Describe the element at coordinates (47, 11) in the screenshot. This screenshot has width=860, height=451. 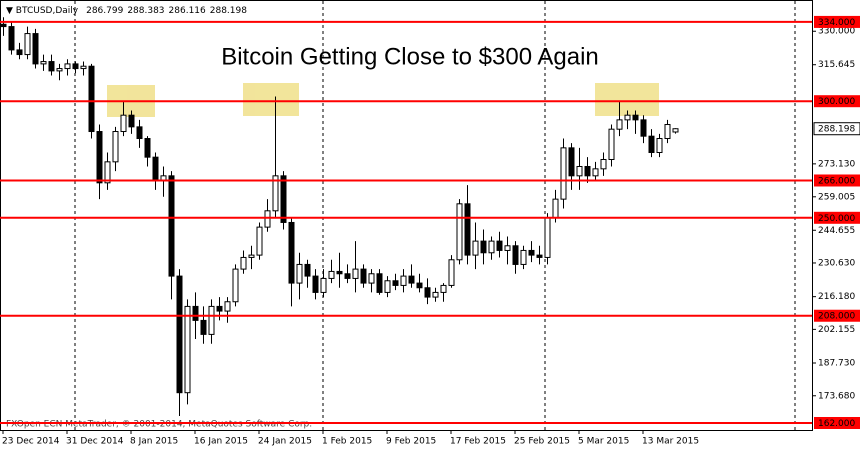
I see `symbol: BTCUSD,Daily` at that location.